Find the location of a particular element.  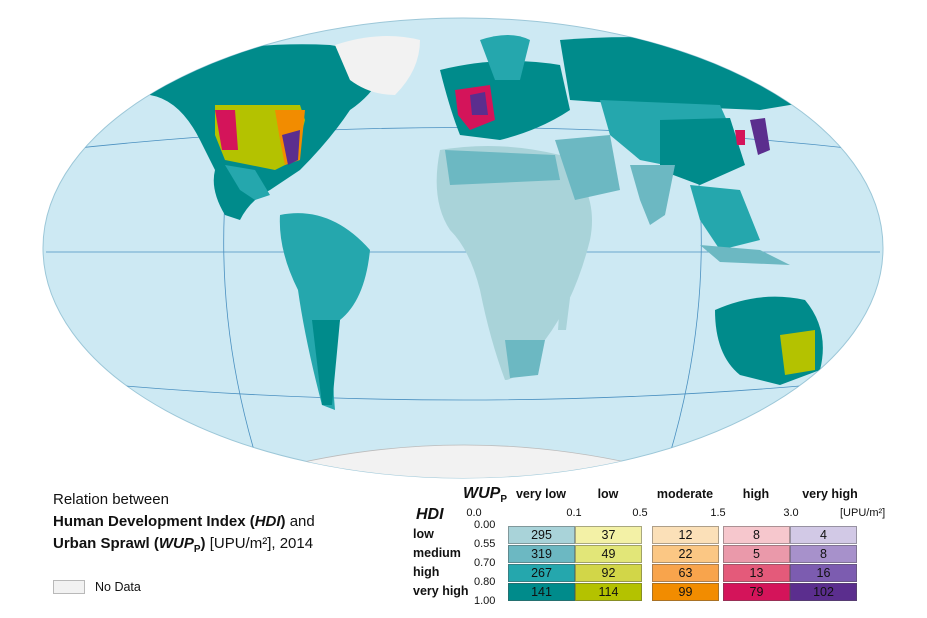

korea is located at coordinates (740, 137).